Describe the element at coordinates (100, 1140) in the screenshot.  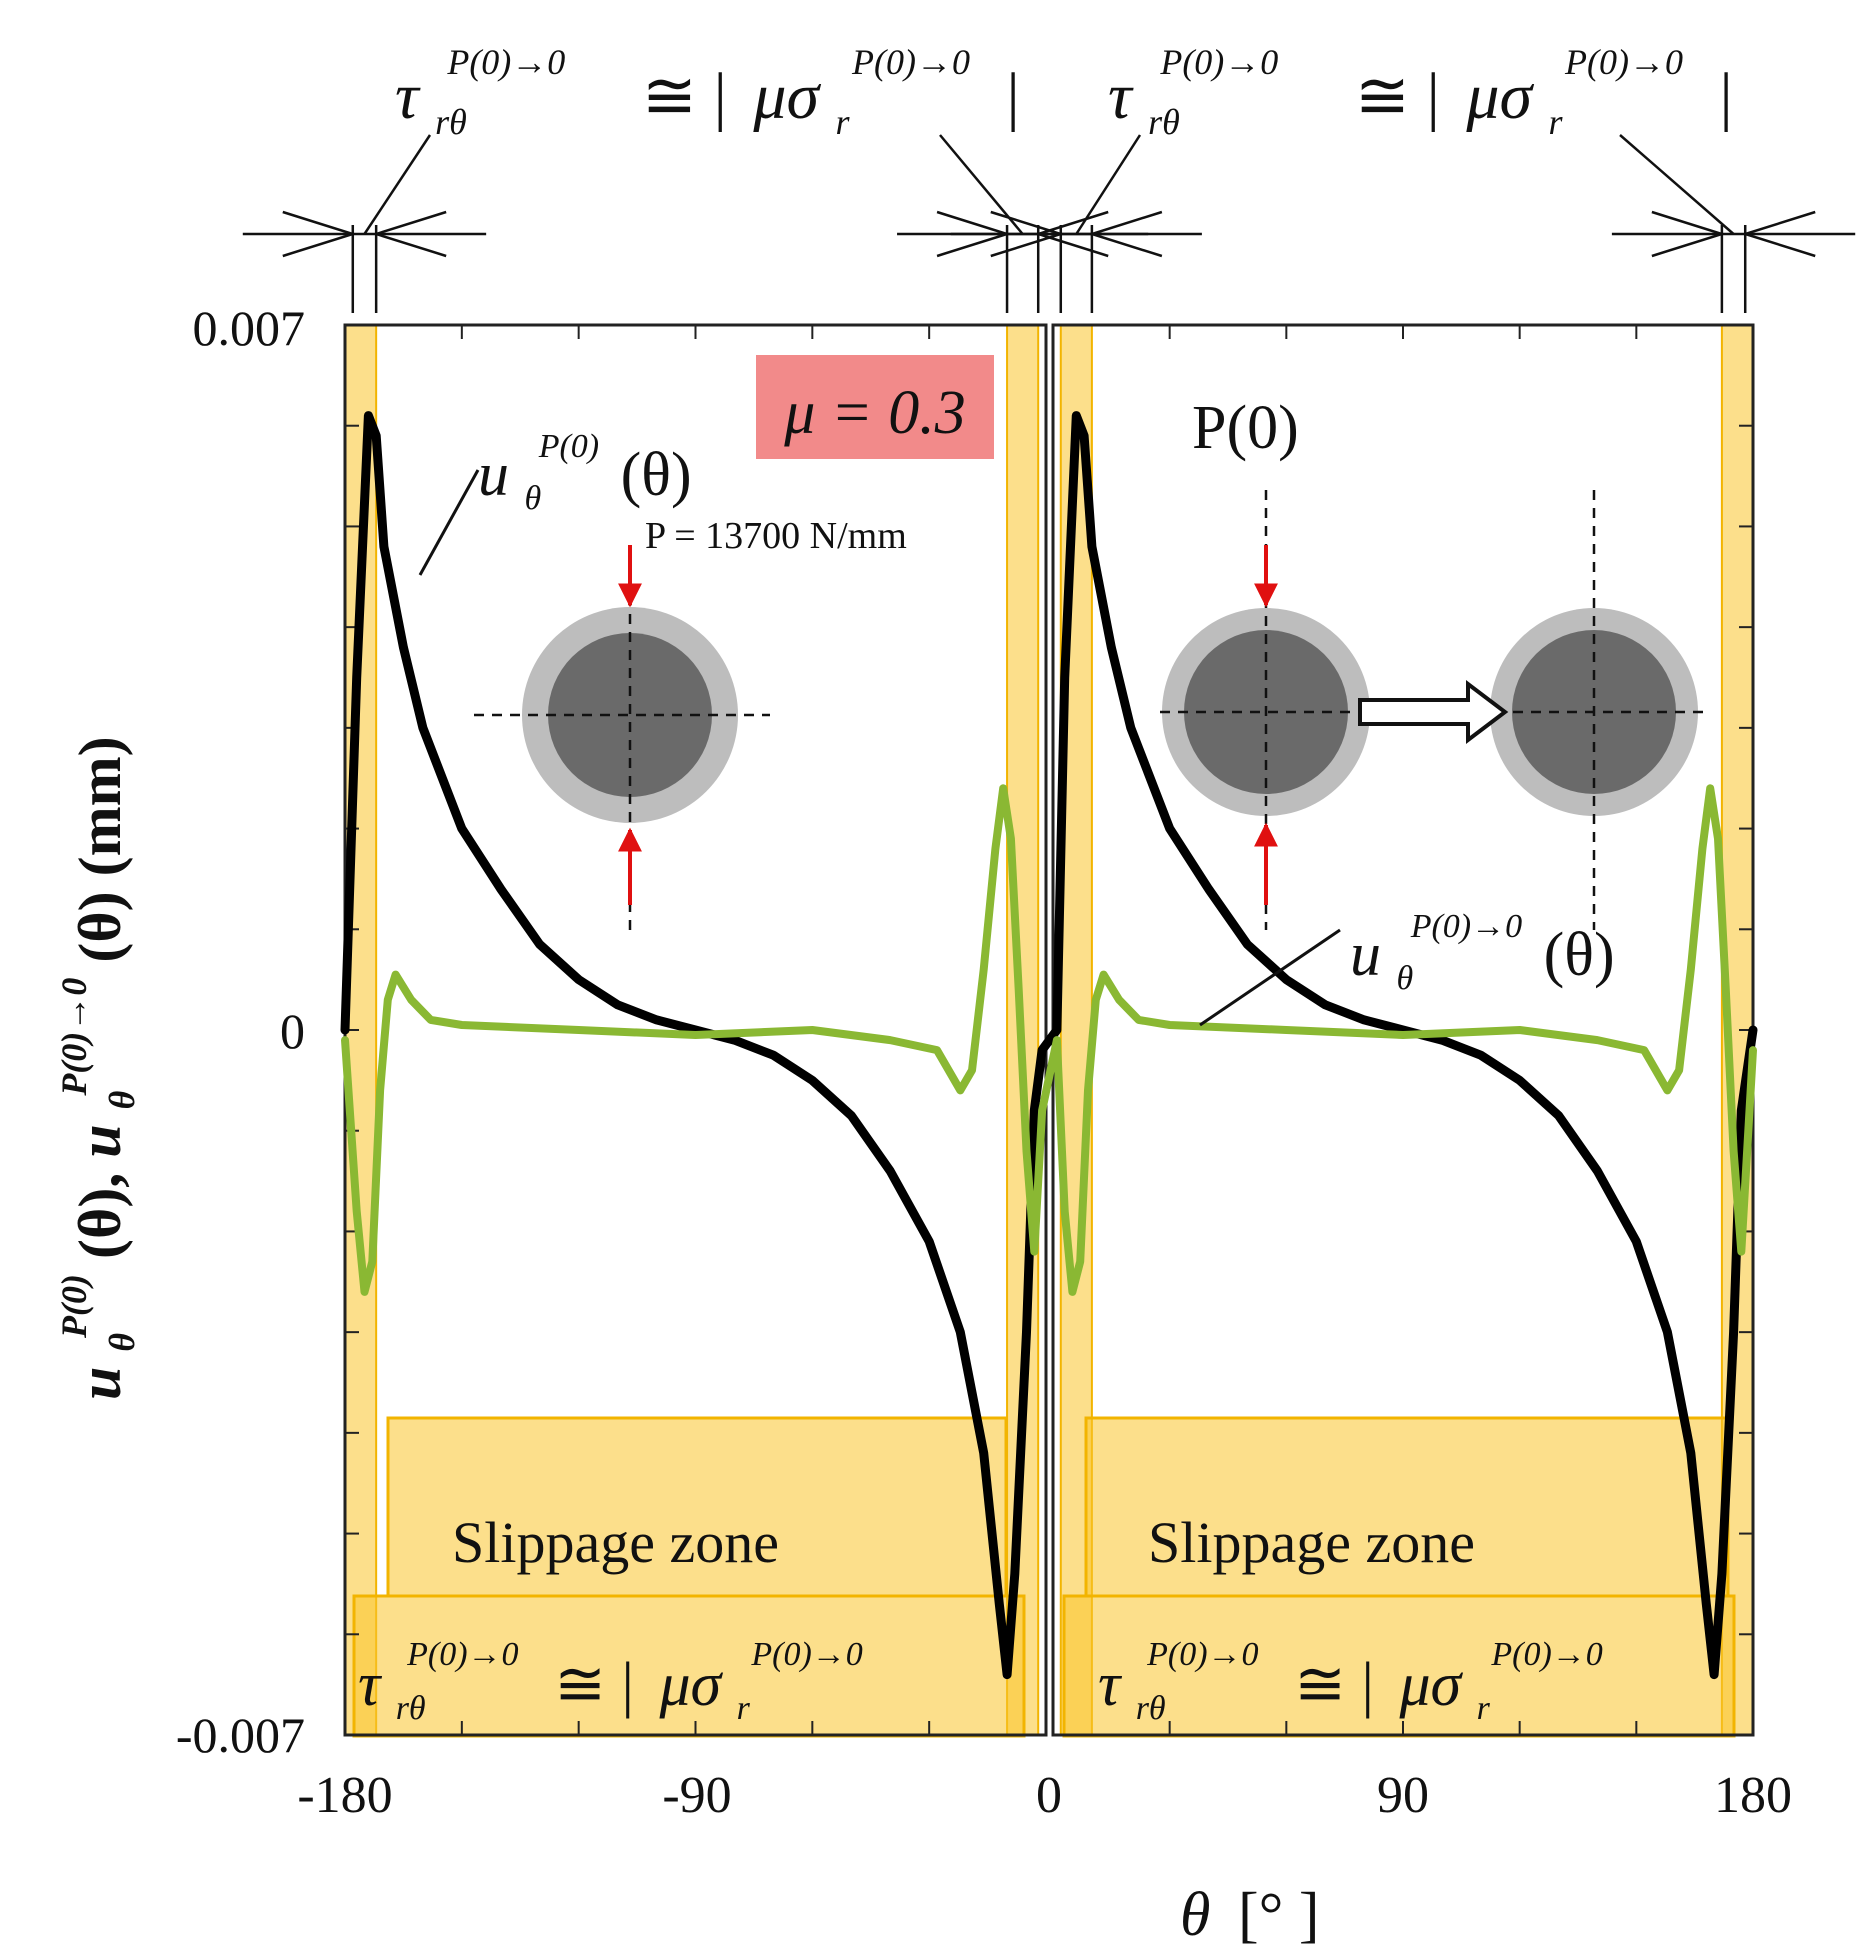
I see `y-label-u2: u` at that location.